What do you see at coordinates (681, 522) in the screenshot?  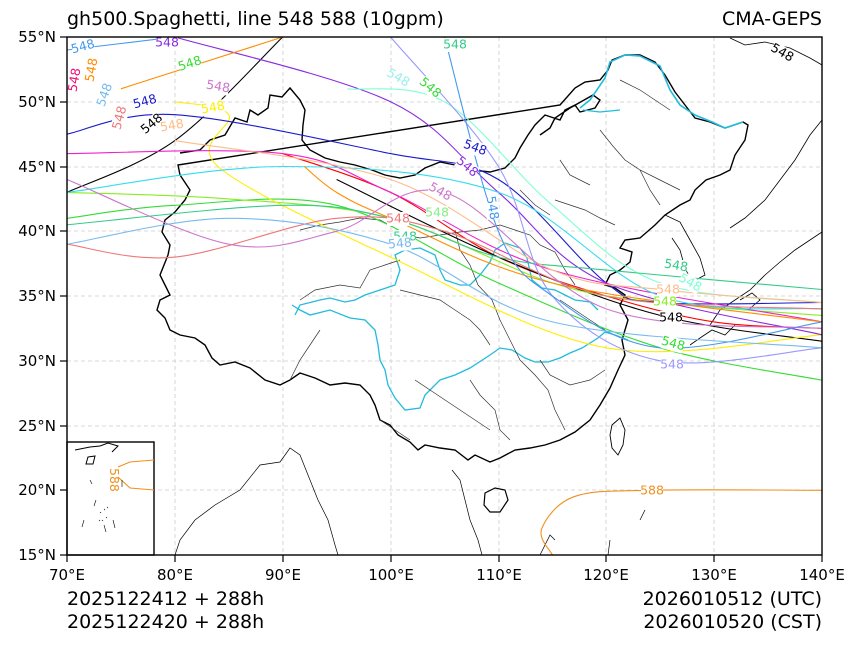 I see `contour-member-588-orange` at bounding box center [681, 522].